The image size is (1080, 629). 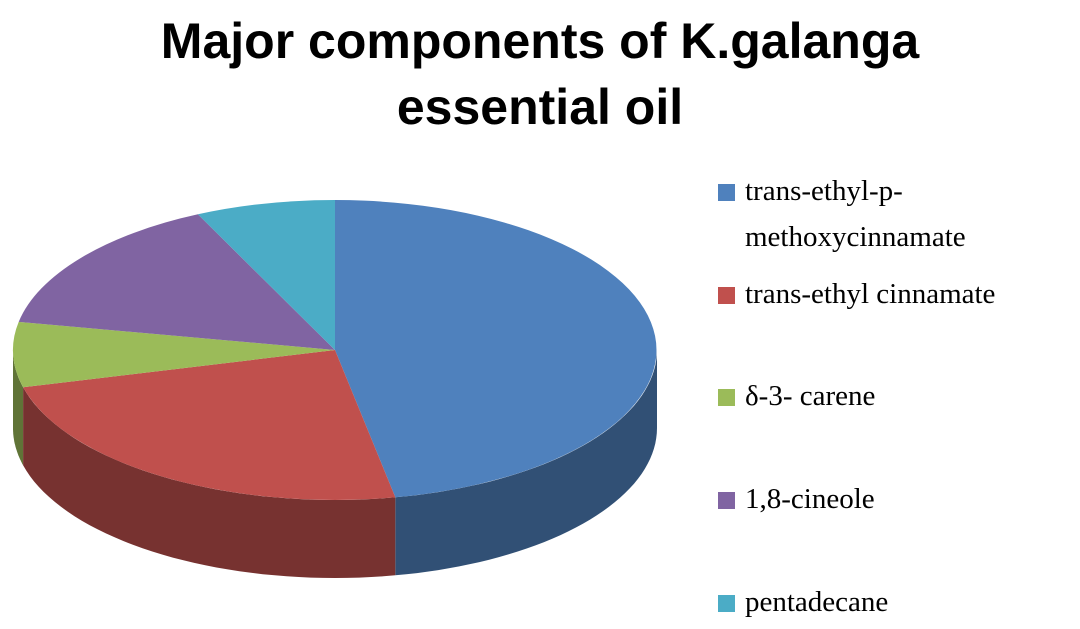 What do you see at coordinates (810, 499) in the screenshot?
I see `legend-label: 1,8-cineole` at bounding box center [810, 499].